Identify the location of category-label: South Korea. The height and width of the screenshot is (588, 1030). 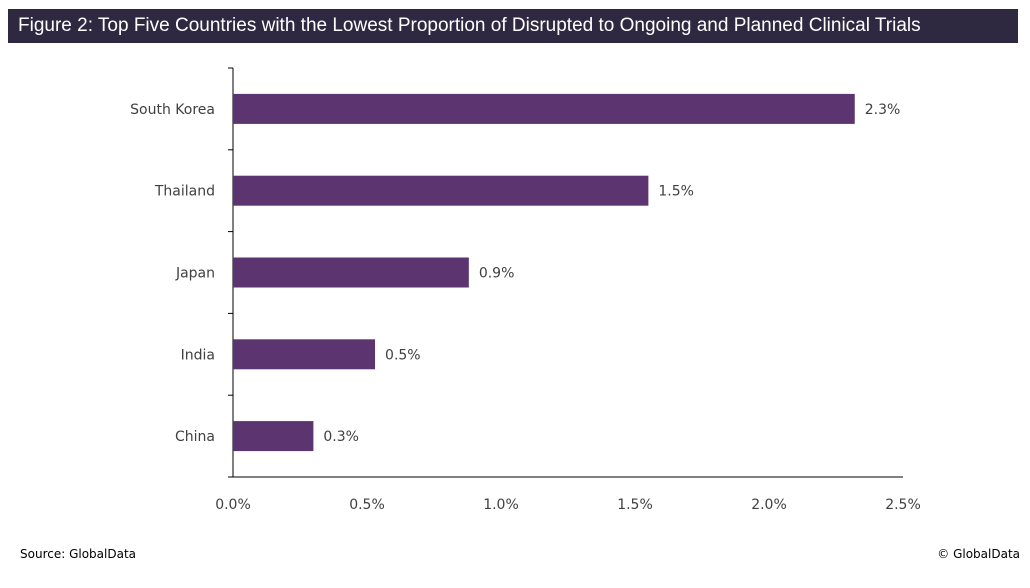
(172, 110).